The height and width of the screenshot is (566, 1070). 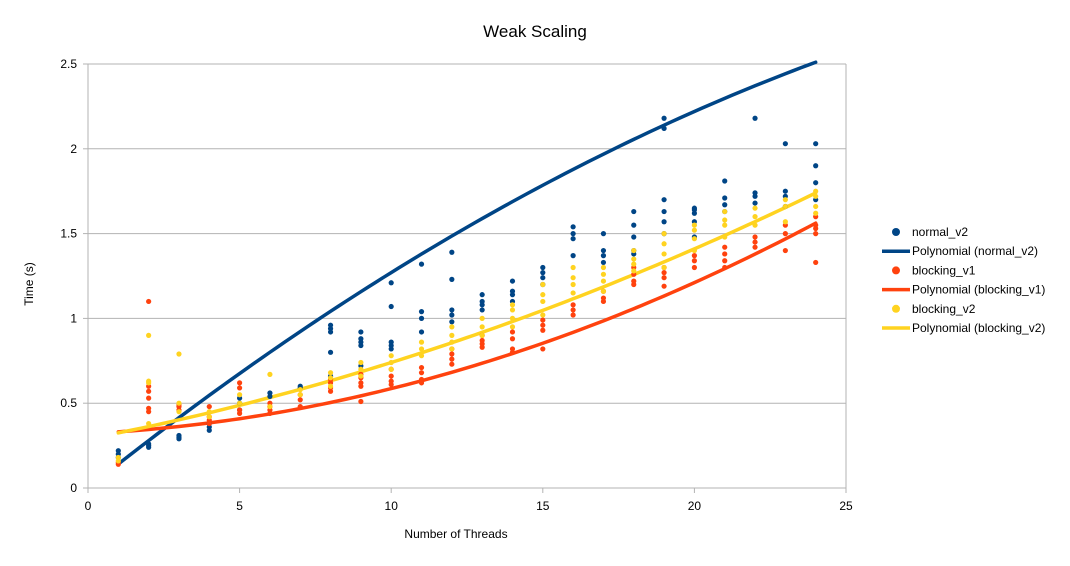 I want to click on x-tick-label: 20, so click(x=695, y=506).